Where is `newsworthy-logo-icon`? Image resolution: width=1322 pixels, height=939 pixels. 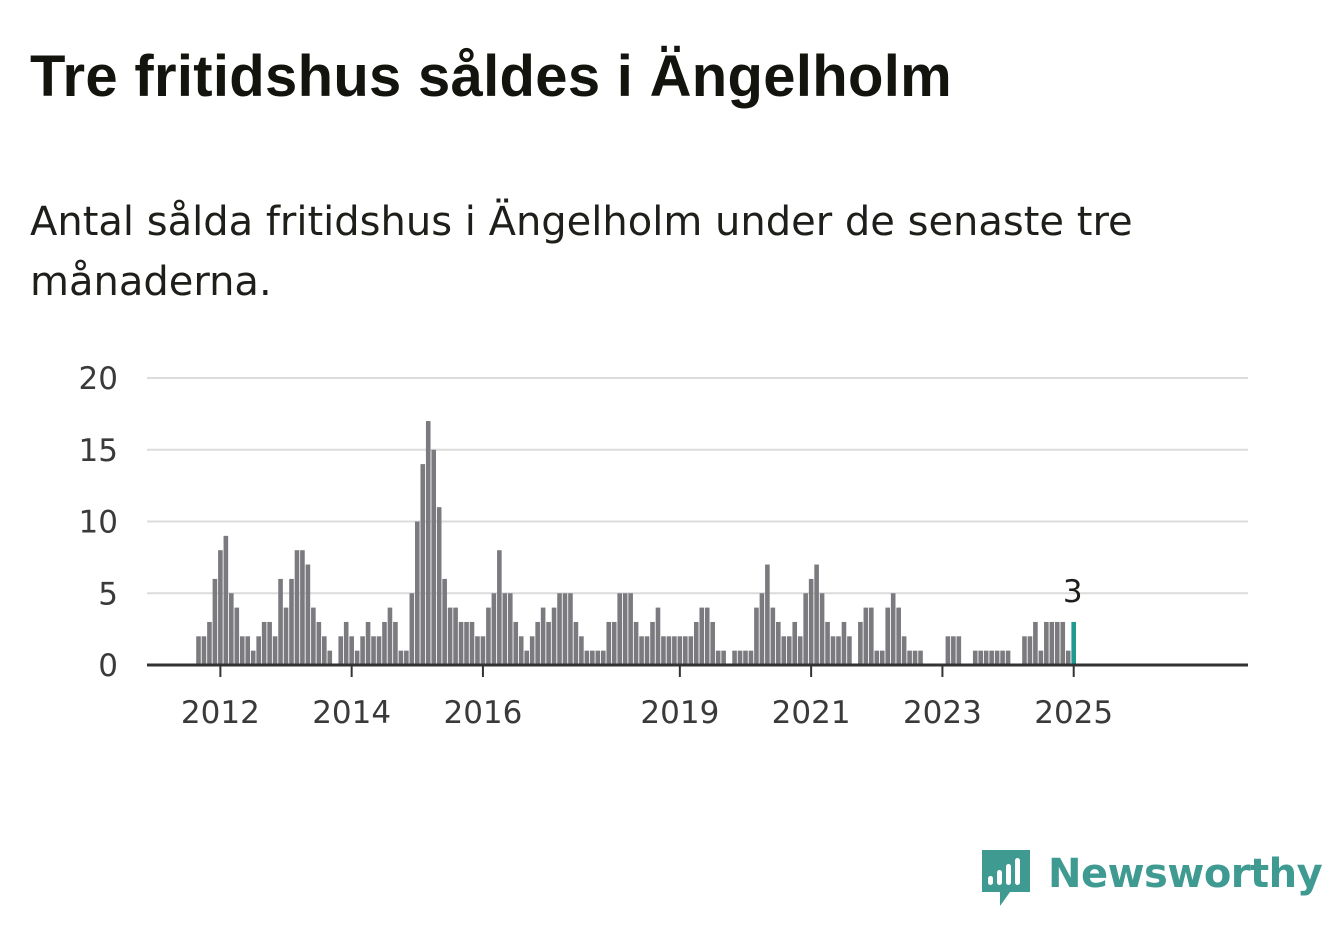
newsworthy-logo-icon is located at coordinates (1006, 878).